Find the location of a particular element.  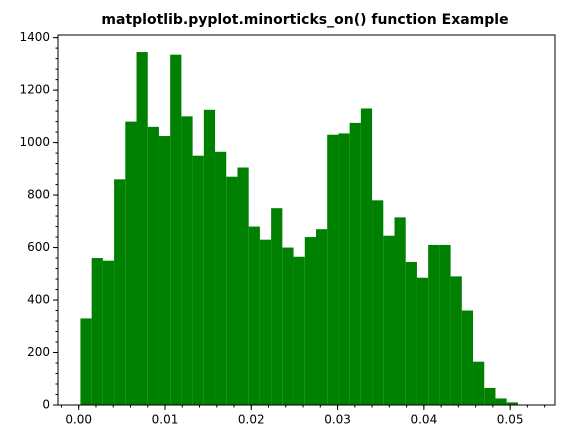

x-tick-label: 0.05 is located at coordinates (510, 420).